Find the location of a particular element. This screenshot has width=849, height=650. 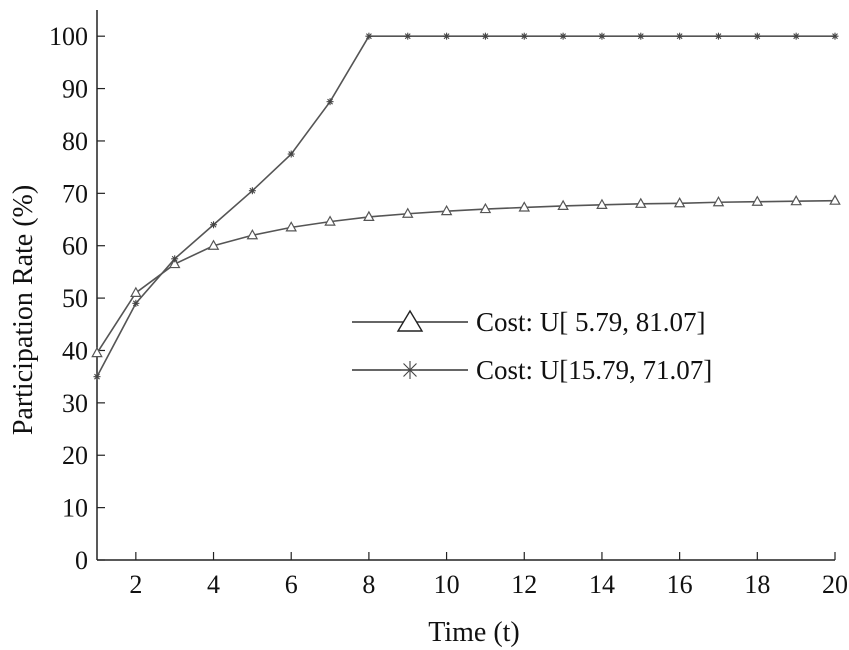

y-tick-label: 20 is located at coordinates (75, 455).